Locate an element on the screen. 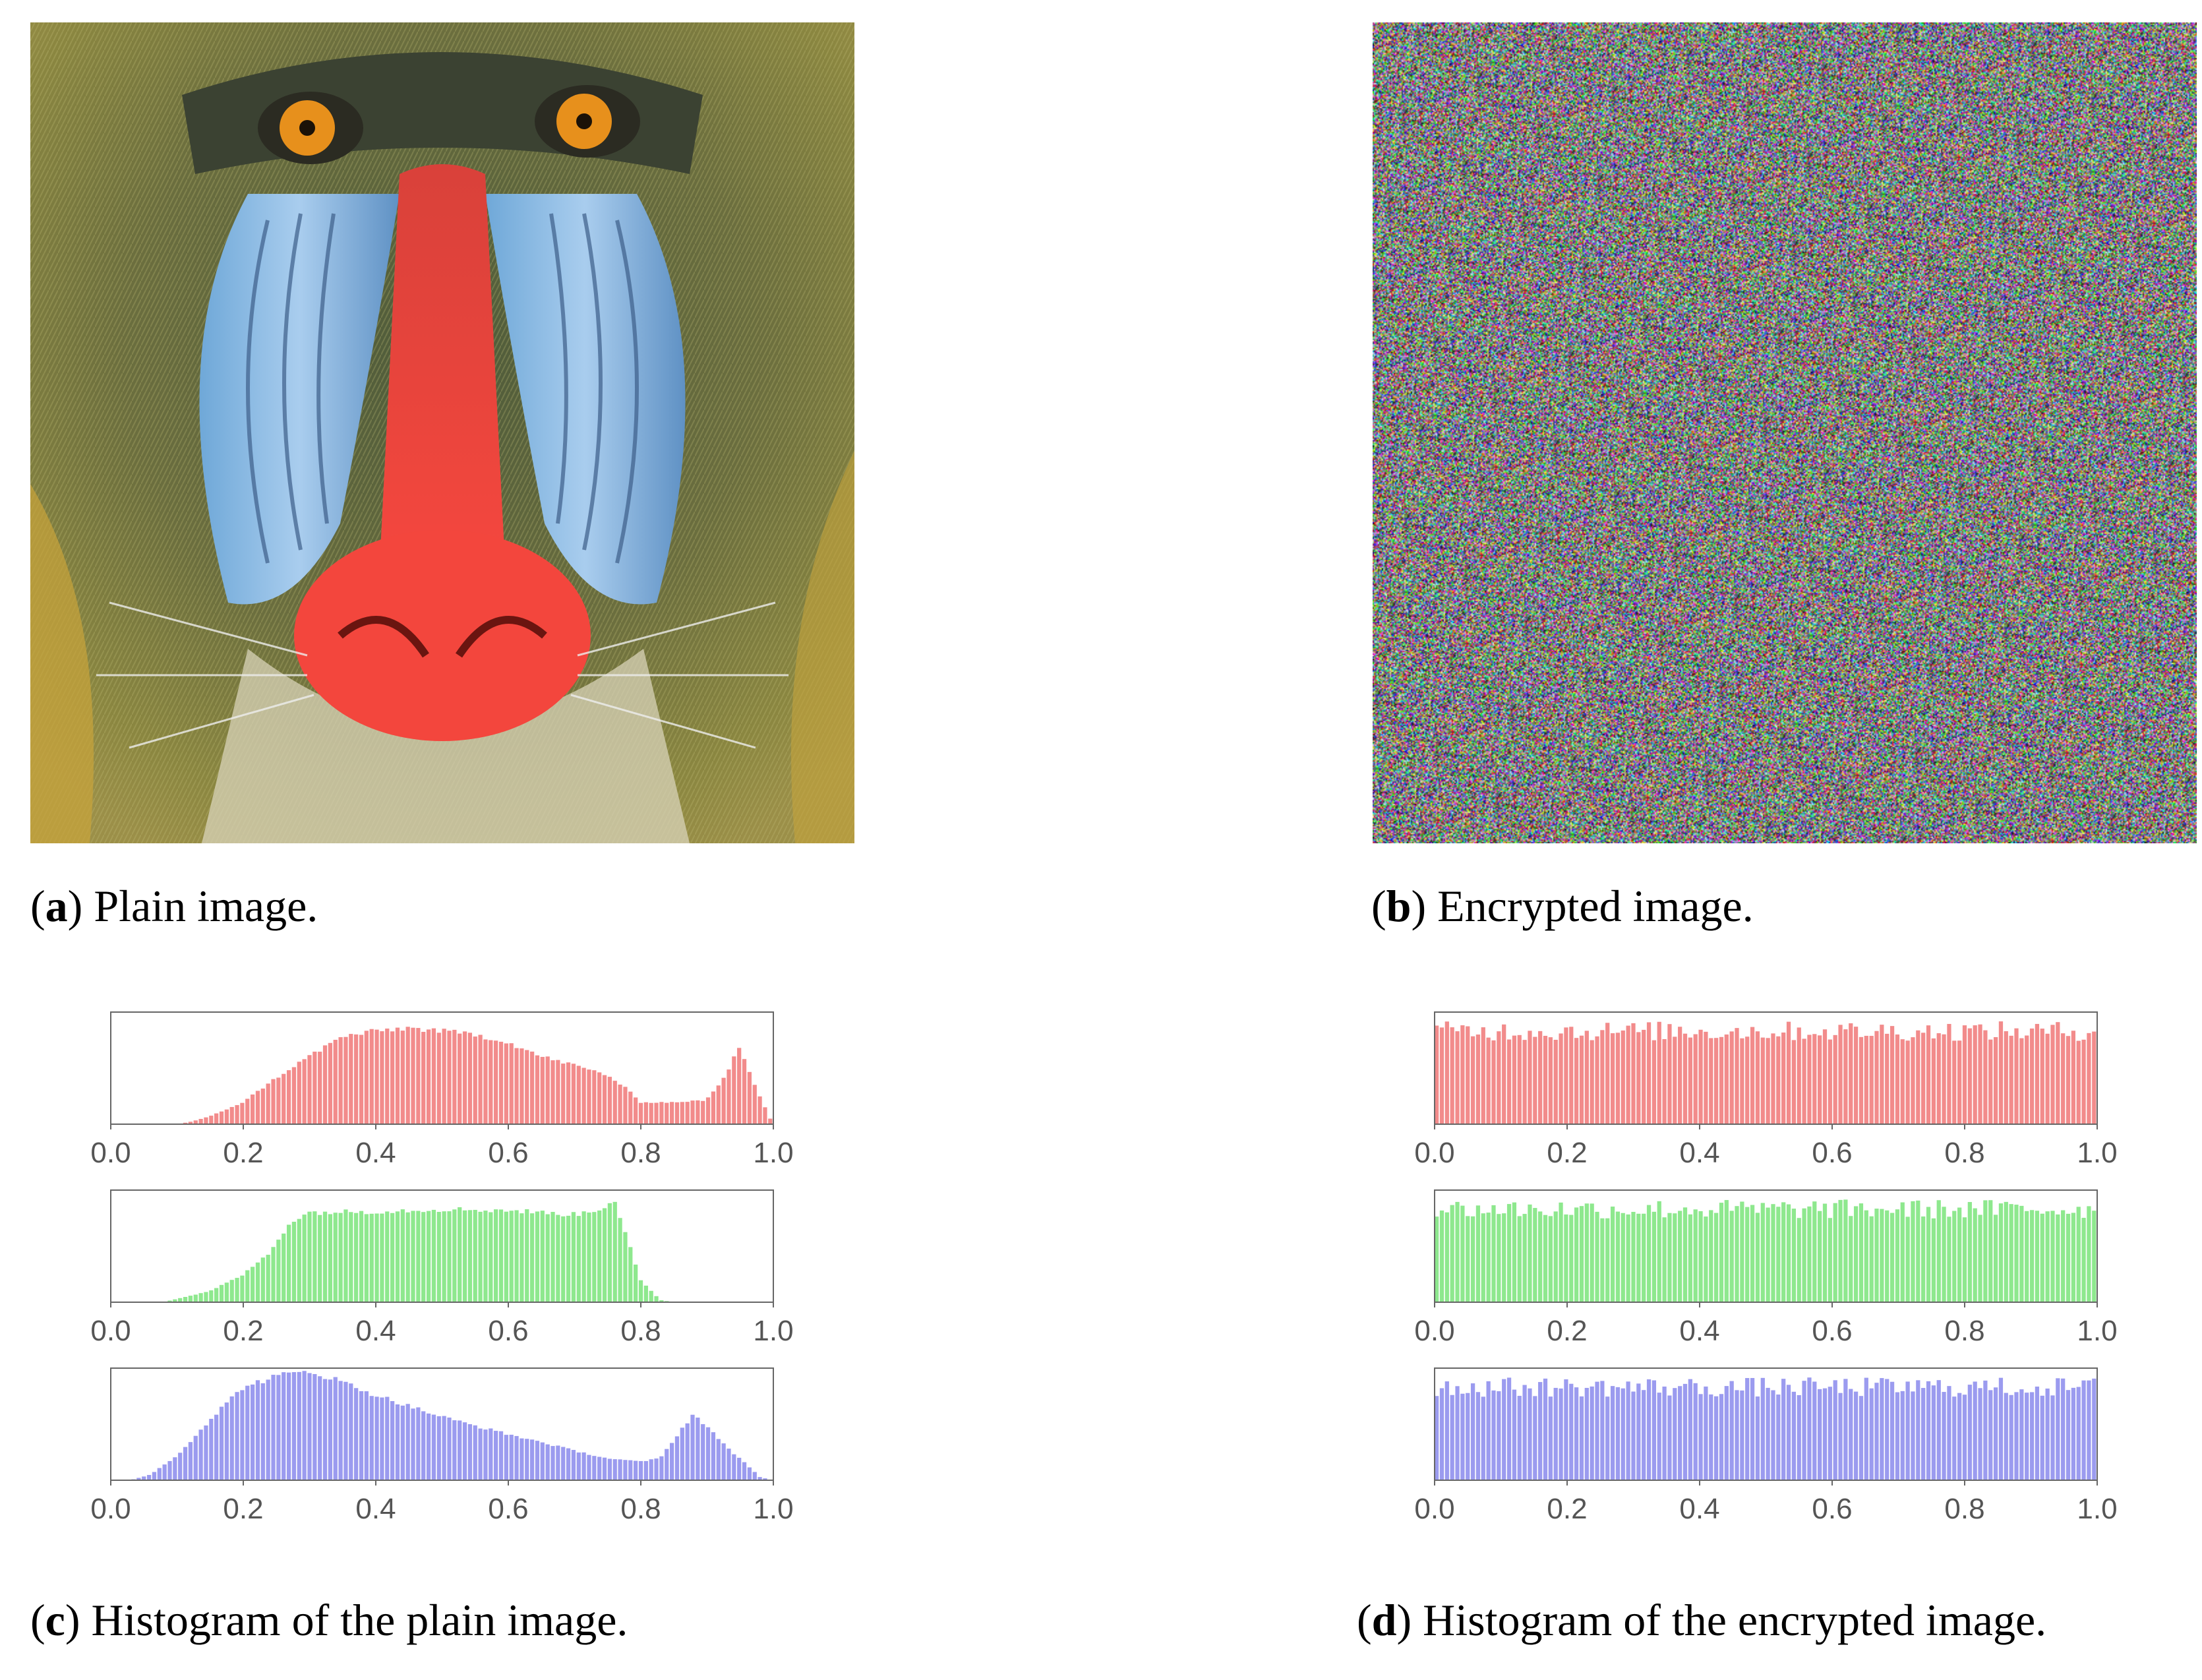  histogram-encrypted-green: 0.0 0.2 0.4 0.6 0.8 1.0 is located at coordinates (1766, 1268).